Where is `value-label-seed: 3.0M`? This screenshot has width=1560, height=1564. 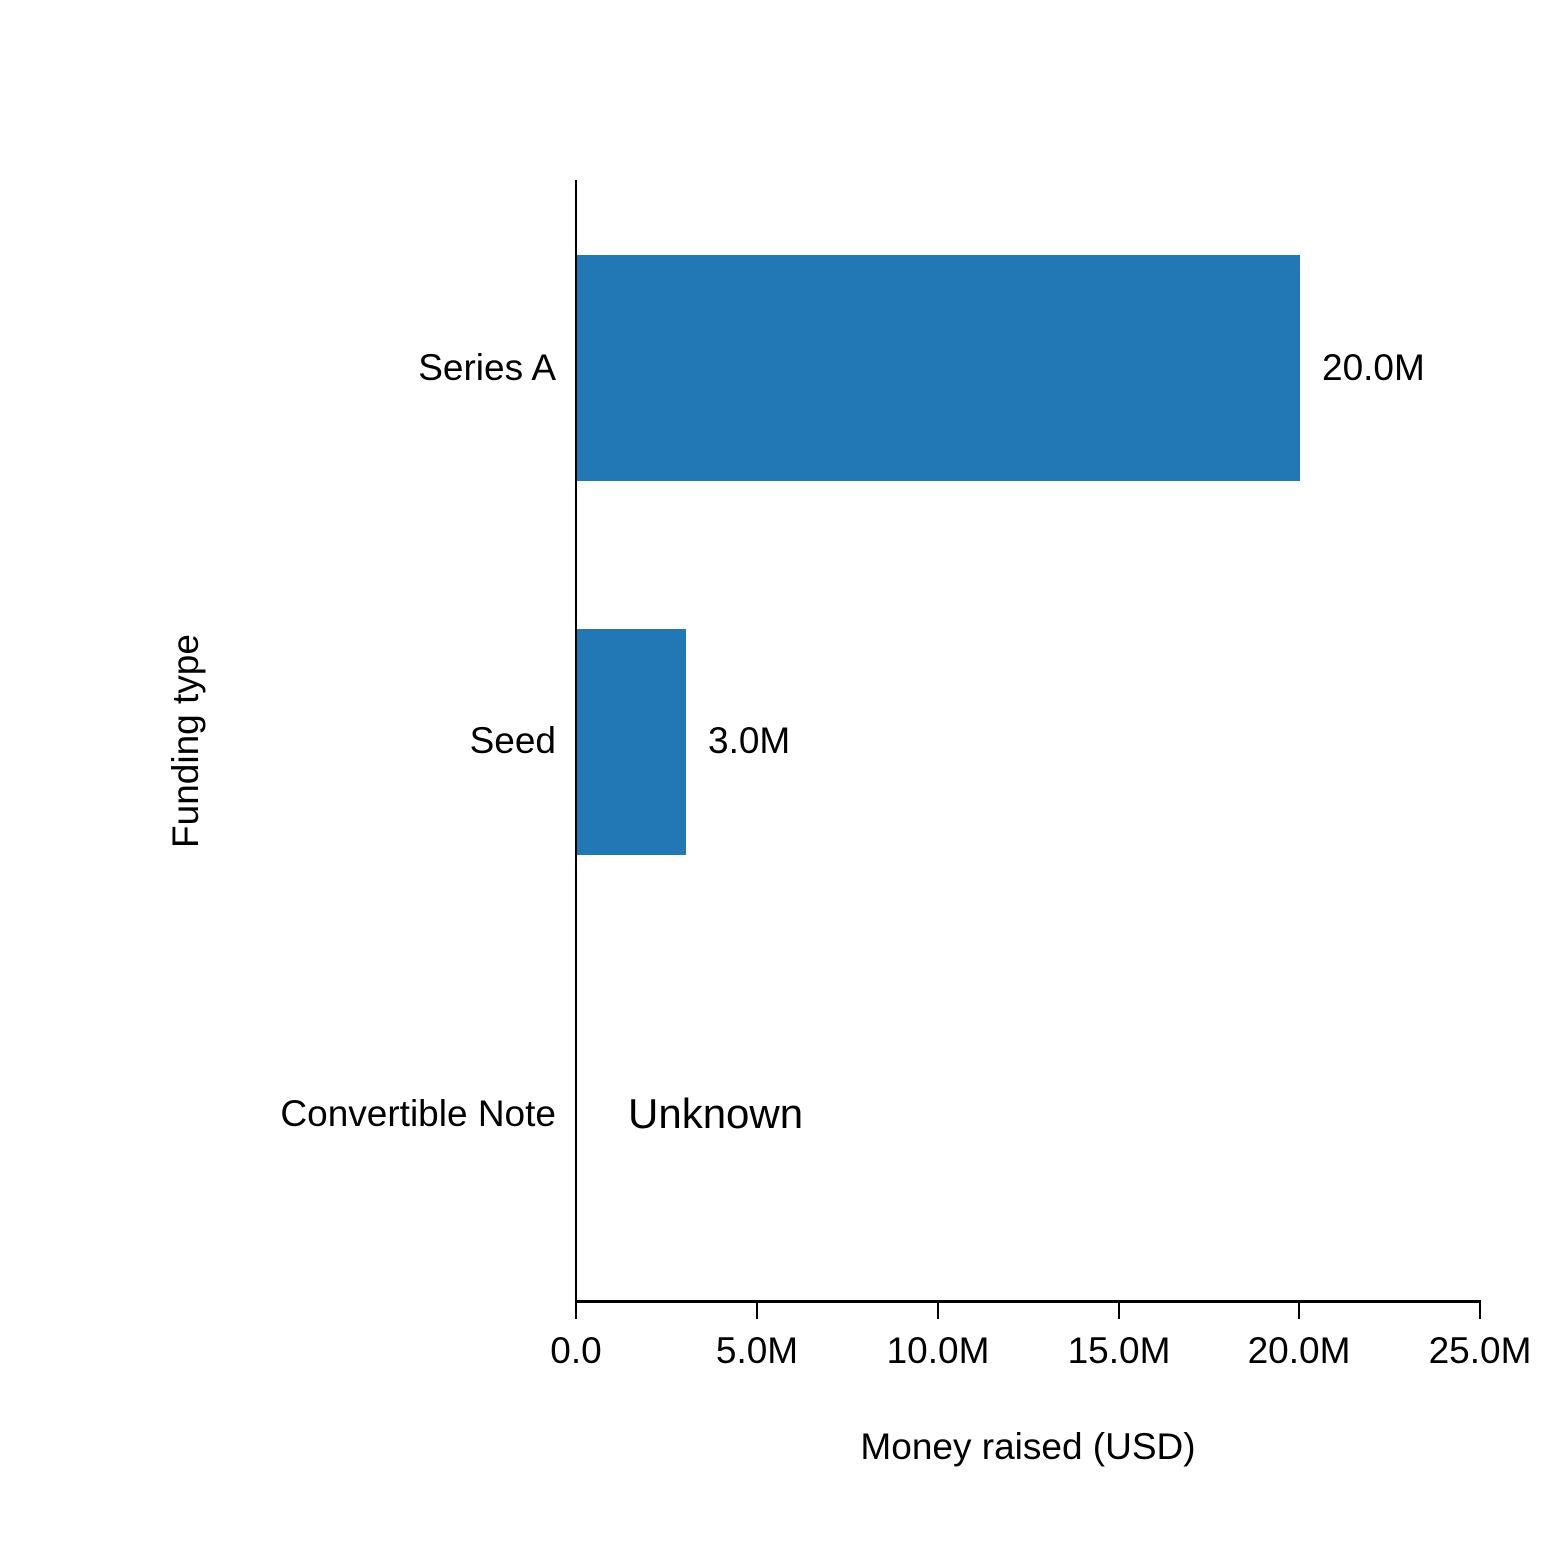
value-label-seed: 3.0M is located at coordinates (749, 740).